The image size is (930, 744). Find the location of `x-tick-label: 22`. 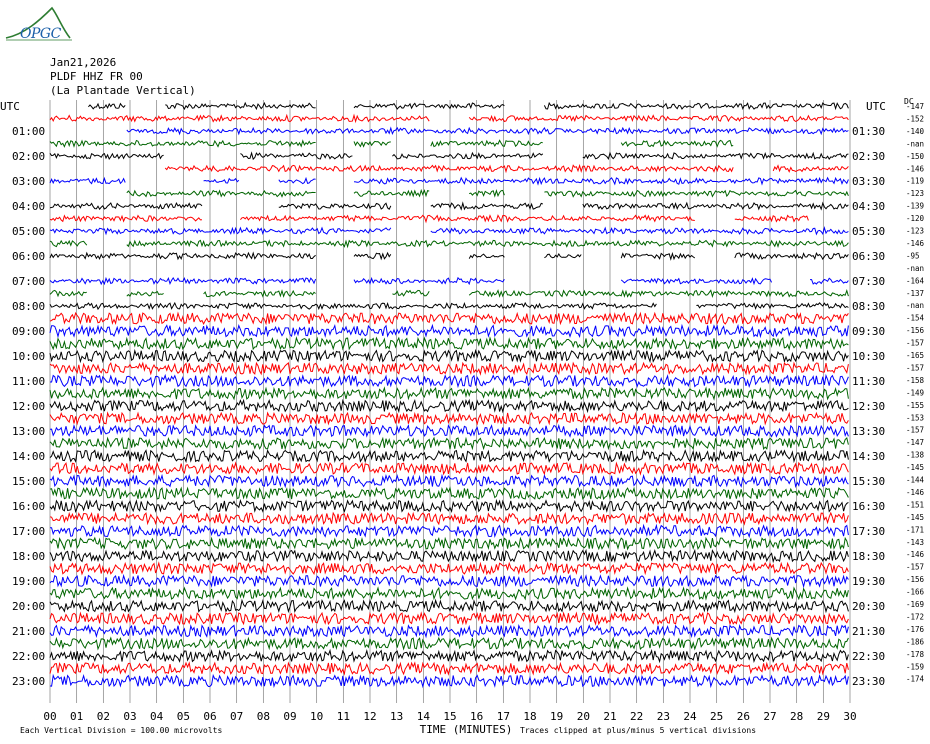

x-tick-label: 22 is located at coordinates (636, 716).